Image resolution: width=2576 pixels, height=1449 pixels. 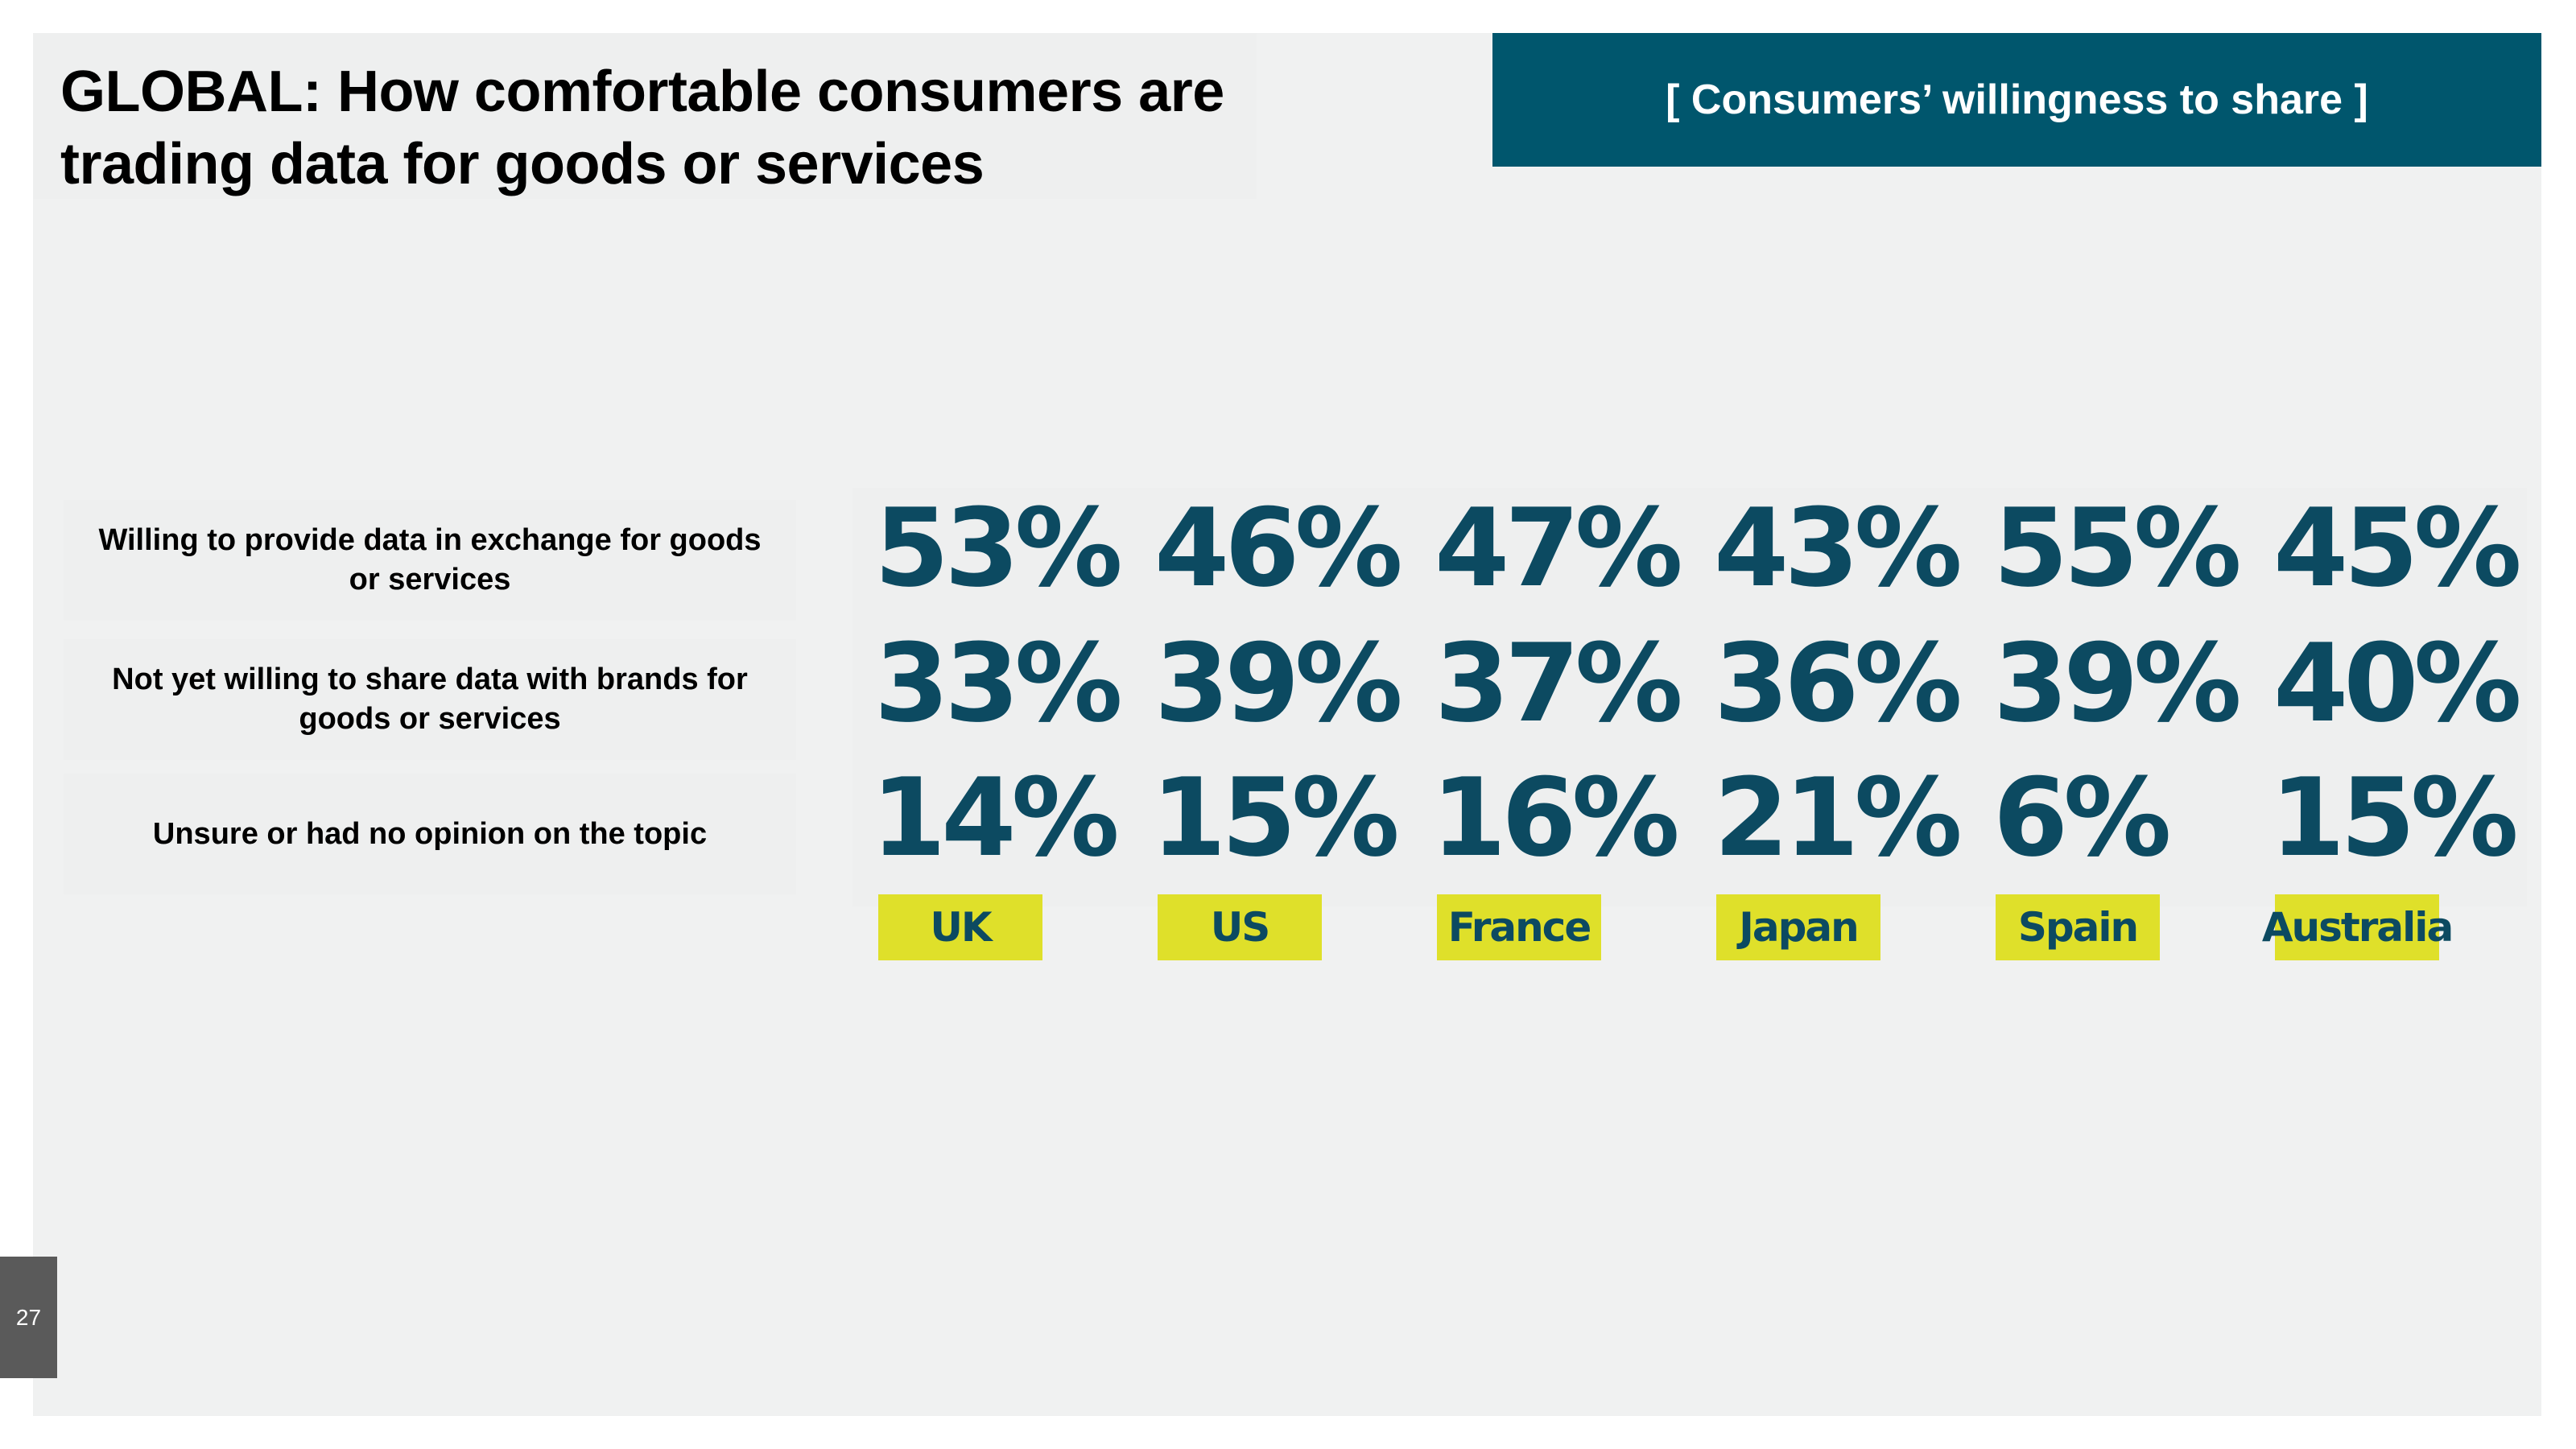 What do you see at coordinates (2082, 818) in the screenshot?
I see `value-unsure-spain: 6%` at bounding box center [2082, 818].